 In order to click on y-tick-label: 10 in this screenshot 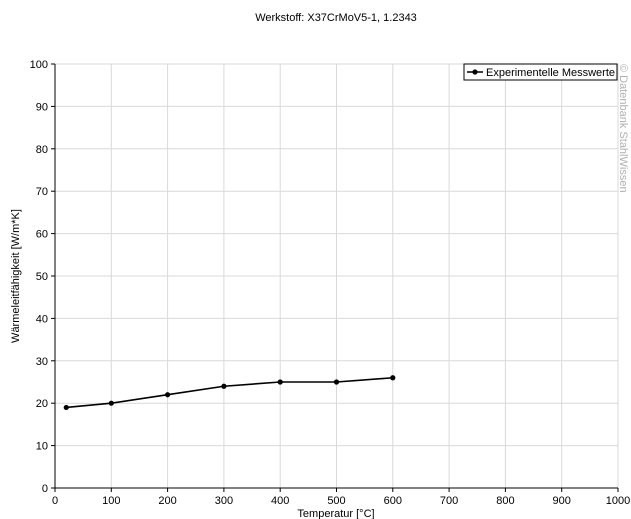, I will do `click(42, 447)`.